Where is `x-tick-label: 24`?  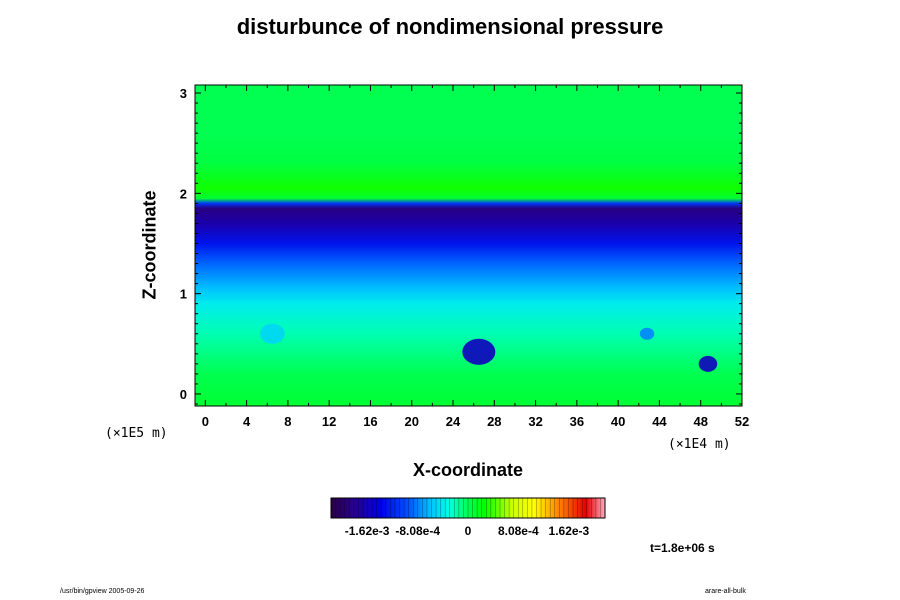
x-tick-label: 24 is located at coordinates (453, 421).